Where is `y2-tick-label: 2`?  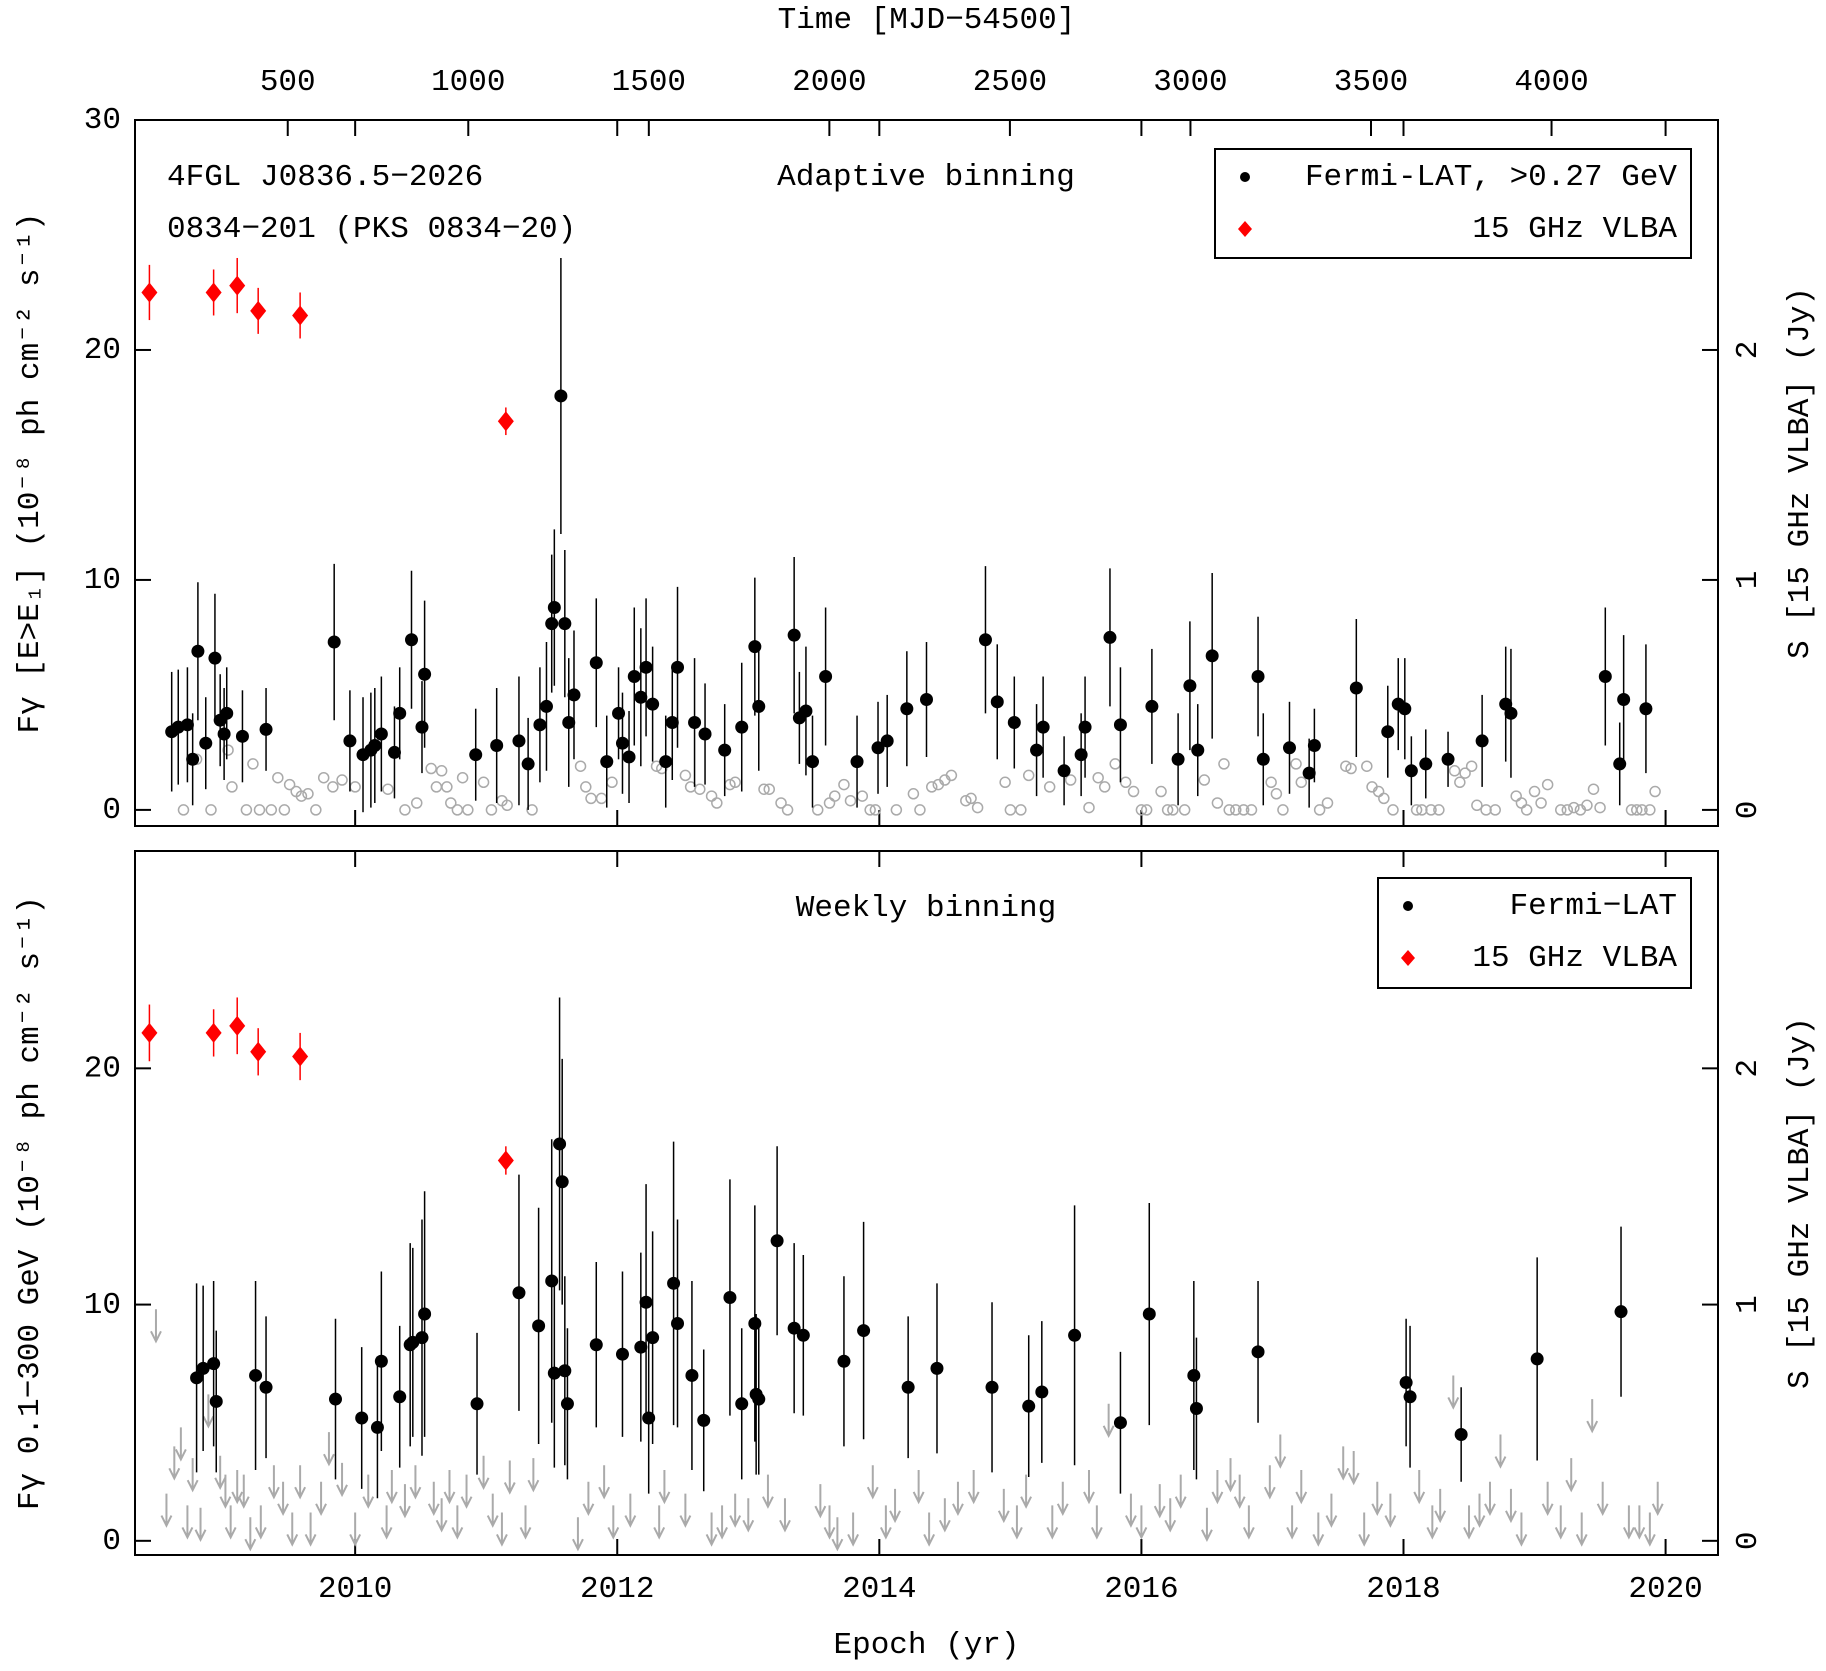 y2-tick-label: 2 is located at coordinates (1748, 1068).